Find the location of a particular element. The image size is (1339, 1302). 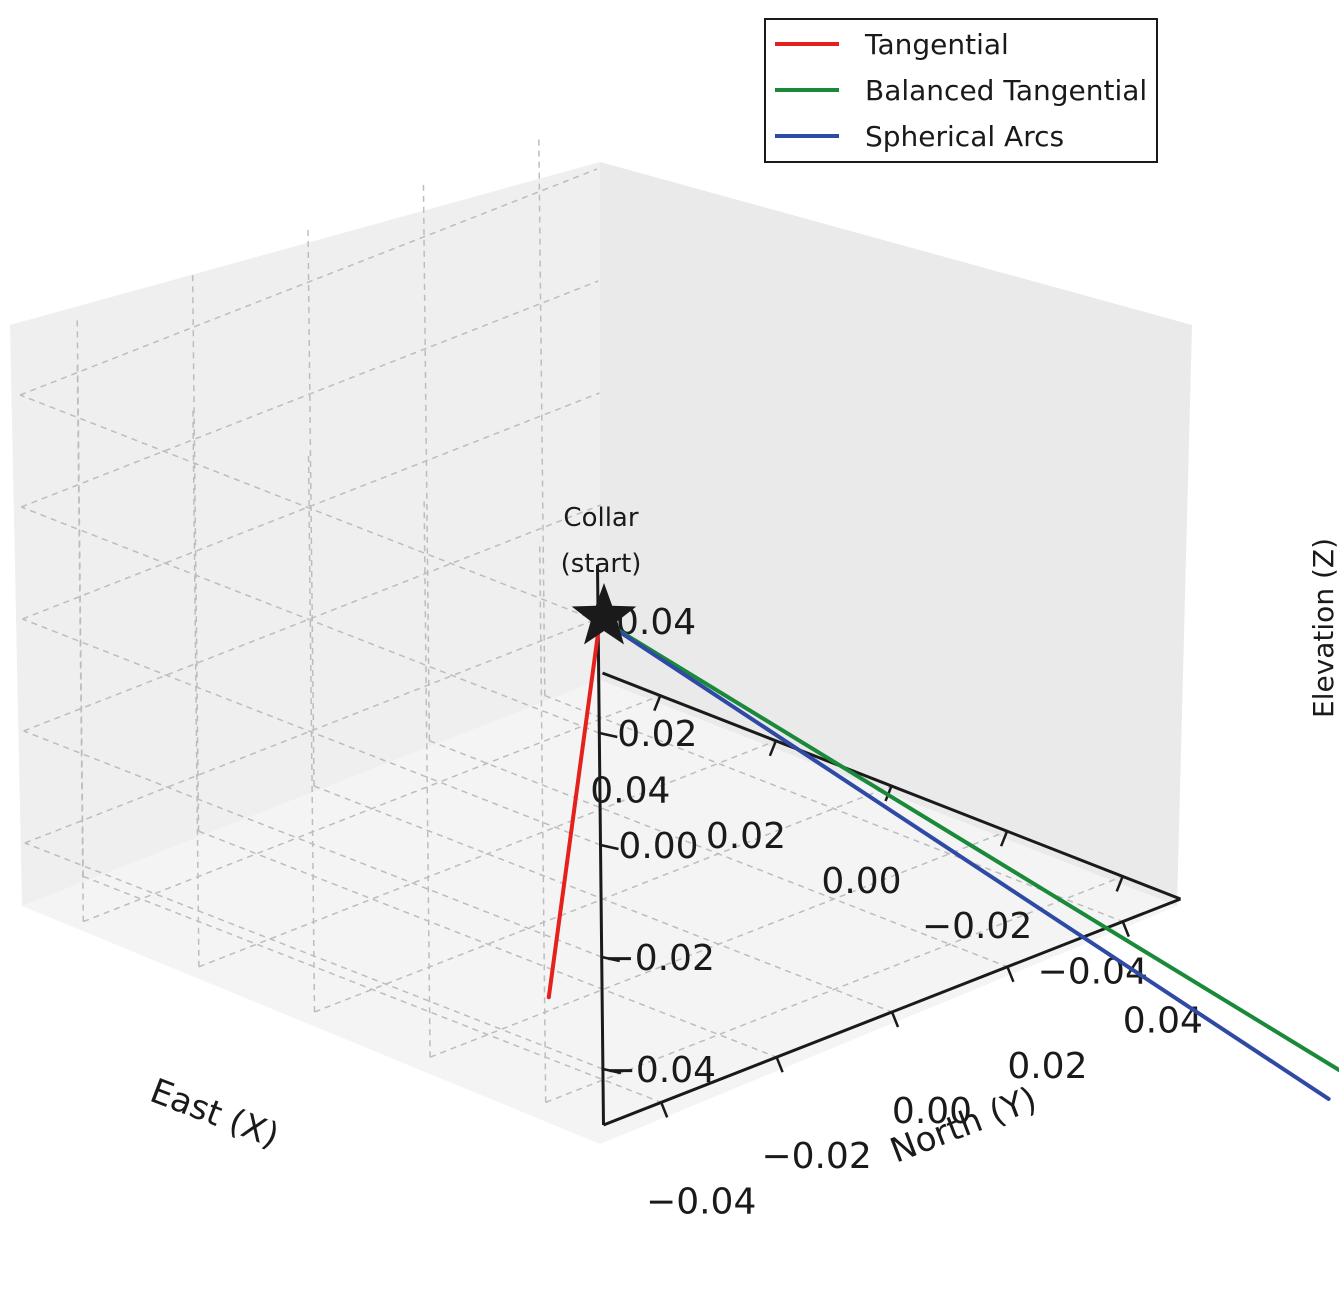

x-tick-label-0: 0.04 is located at coordinates (630, 791).